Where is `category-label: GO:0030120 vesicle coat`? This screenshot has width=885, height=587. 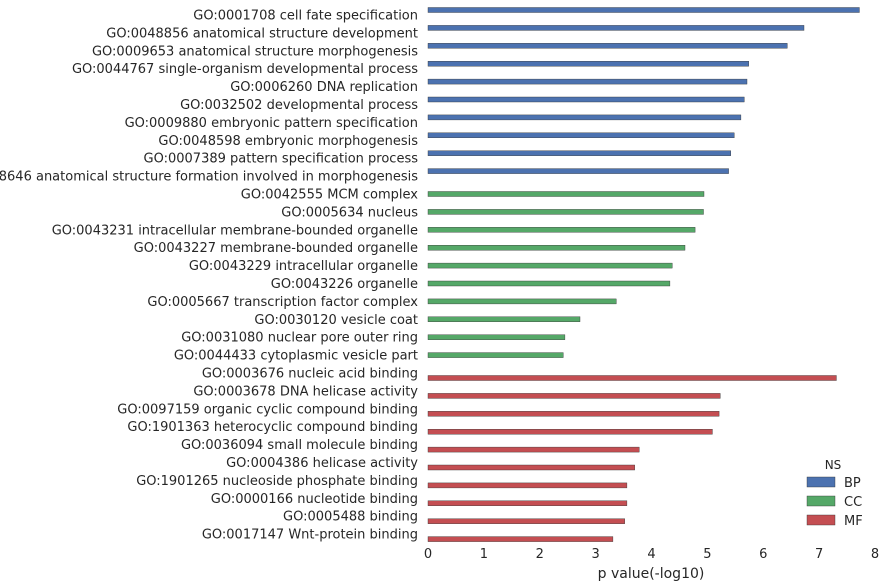
category-label: GO:0030120 vesicle coat is located at coordinates (336, 320).